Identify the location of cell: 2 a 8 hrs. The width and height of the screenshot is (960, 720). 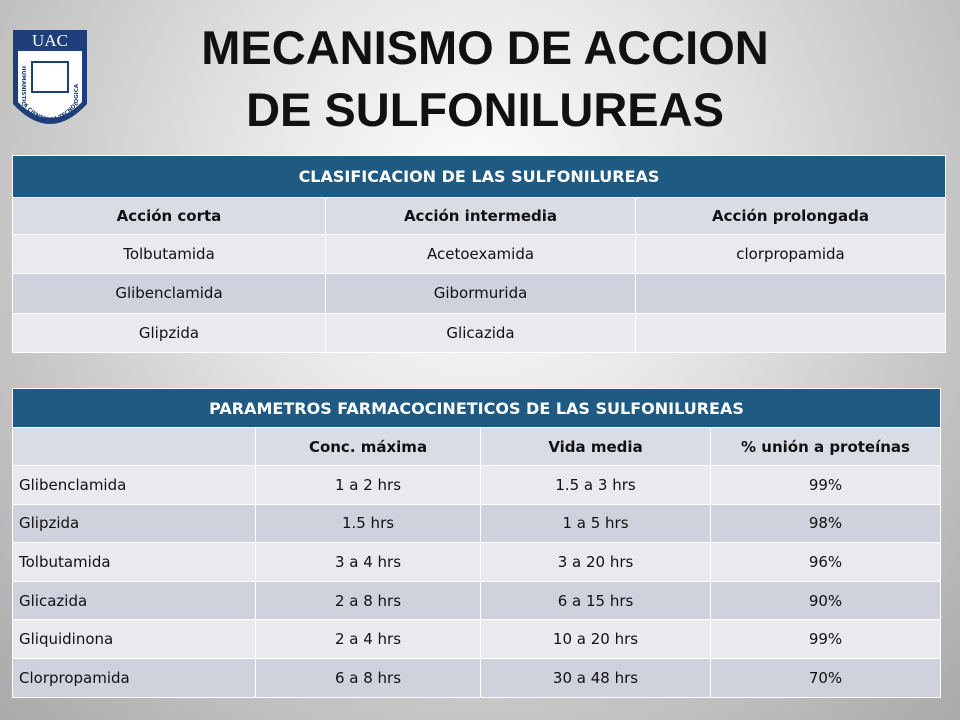
(368, 600).